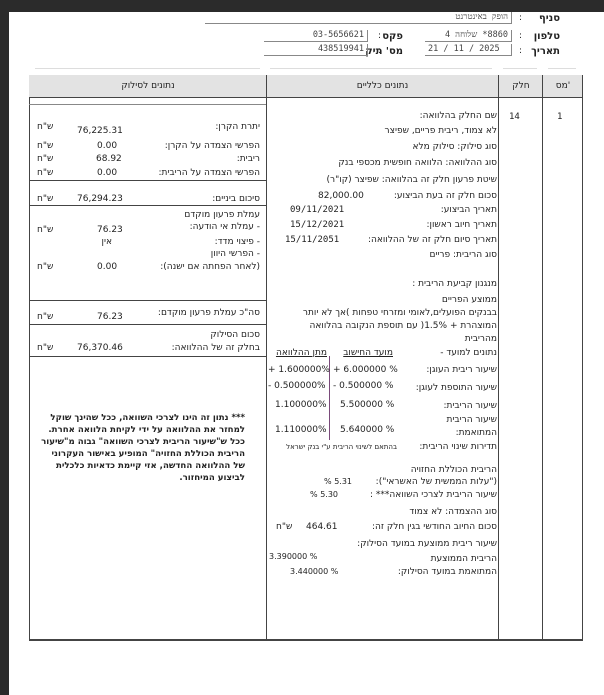  What do you see at coordinates (317, 210) in the screenshot?
I see `exec-date-value: 09/11/2021` at bounding box center [317, 210].